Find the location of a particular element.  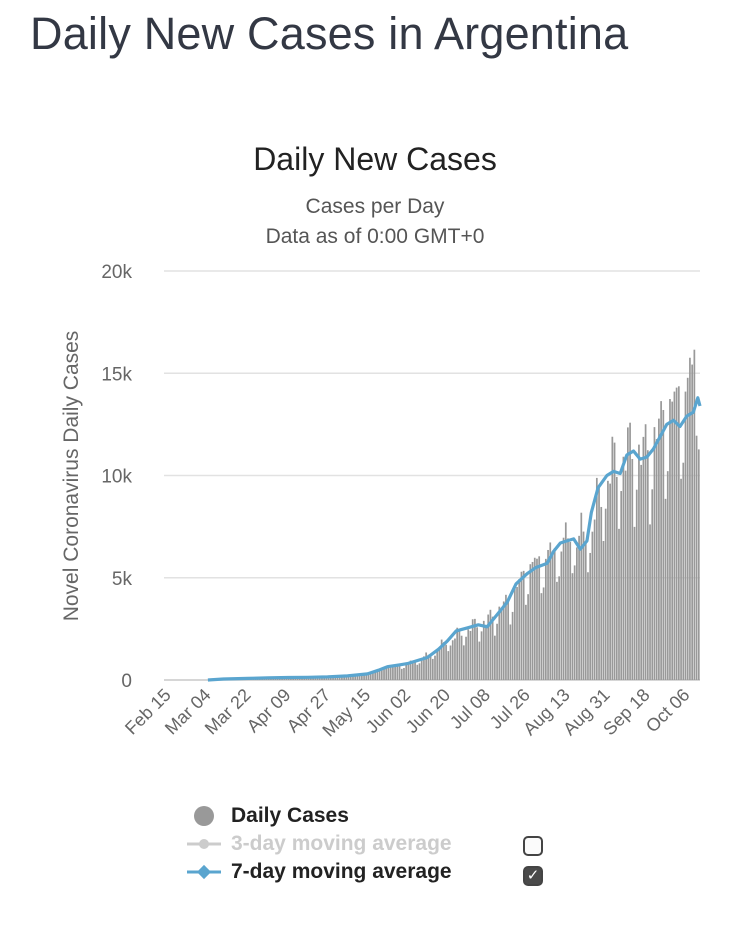

legend-item-7-day-average: 7-day moving average is located at coordinates (318, 872).